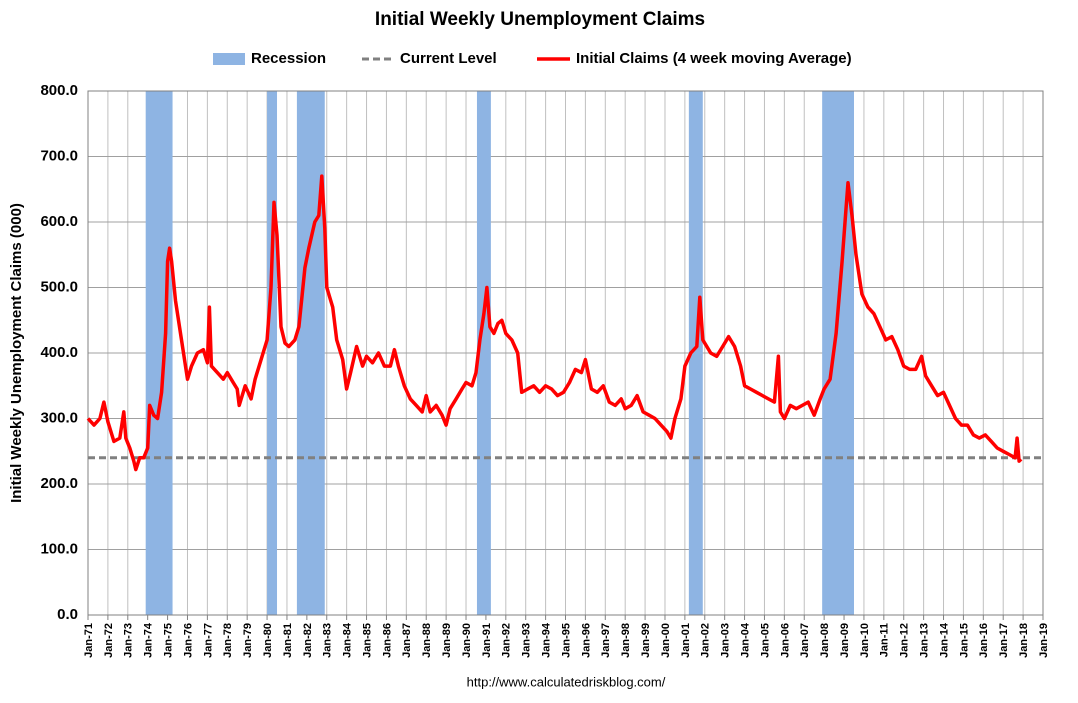 This screenshot has width=1078, height=703. Describe the element at coordinates (785, 640) in the screenshot. I see `x-tick-label: Jan-06` at that location.